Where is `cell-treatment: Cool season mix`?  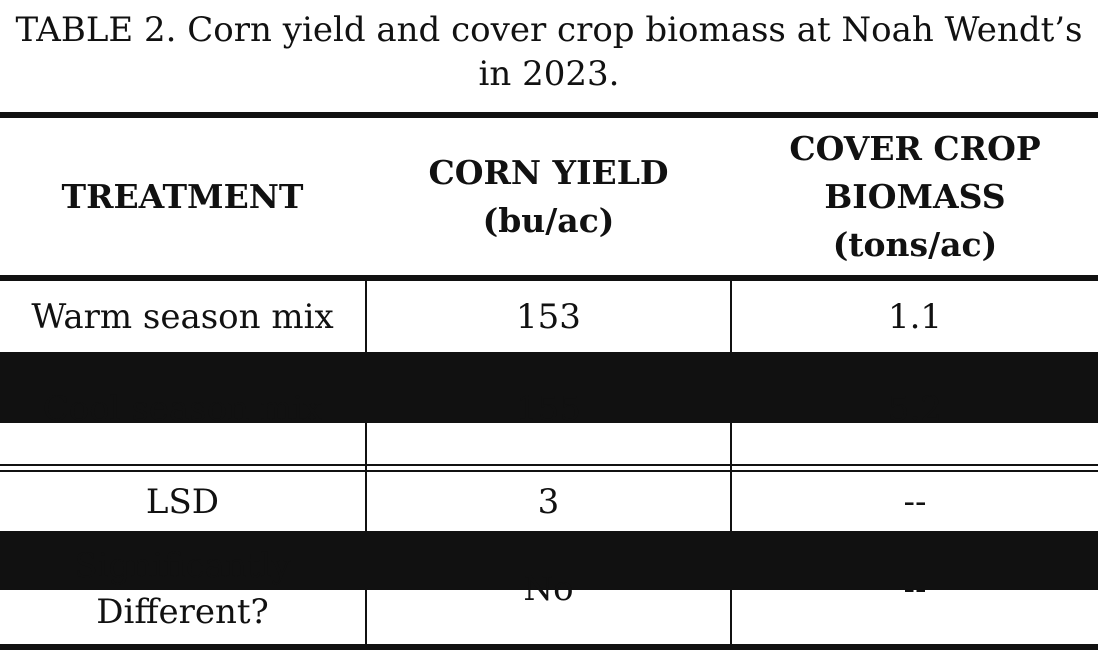
cell-treatment: Cool season mix is located at coordinates (182, 409).